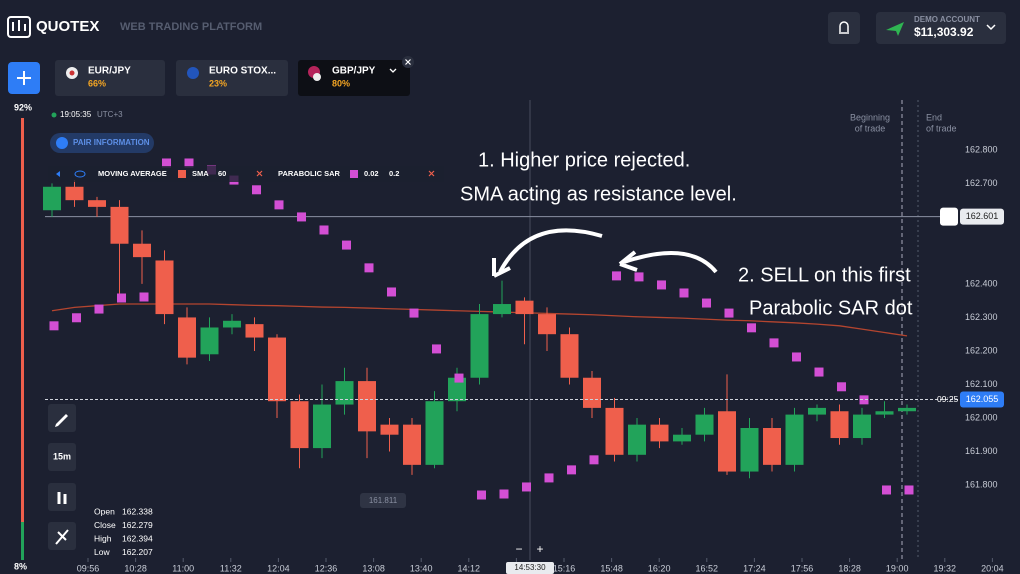  What do you see at coordinates (518, 549) in the screenshot?
I see `zoom-out: −` at bounding box center [518, 549].